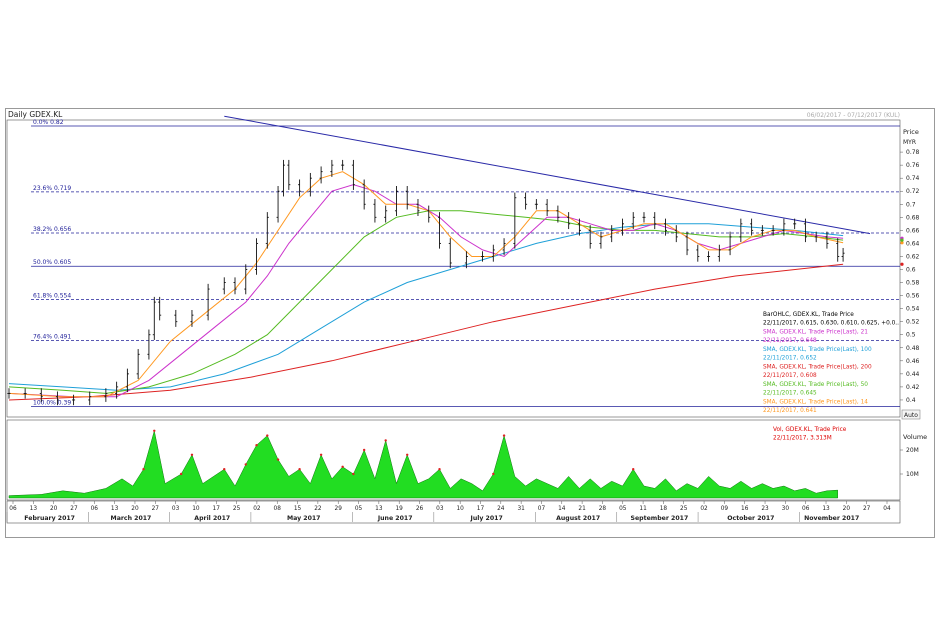 This screenshot has width=940, height=640. What do you see at coordinates (913, 165) in the screenshot?
I see `price-tick-label: 0.76` at bounding box center [913, 165].